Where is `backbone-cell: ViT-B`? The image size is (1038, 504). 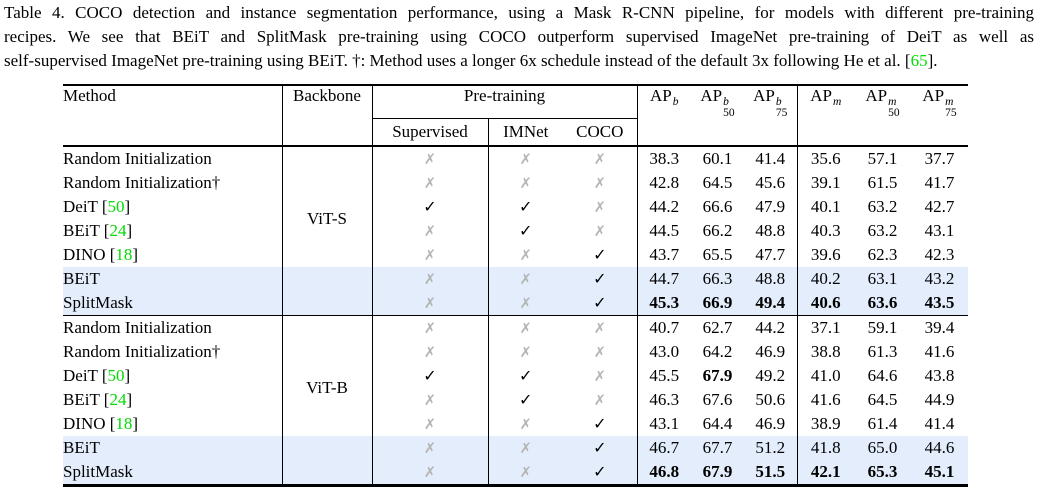
backbone-cell: ViT-B is located at coordinates (327, 395).